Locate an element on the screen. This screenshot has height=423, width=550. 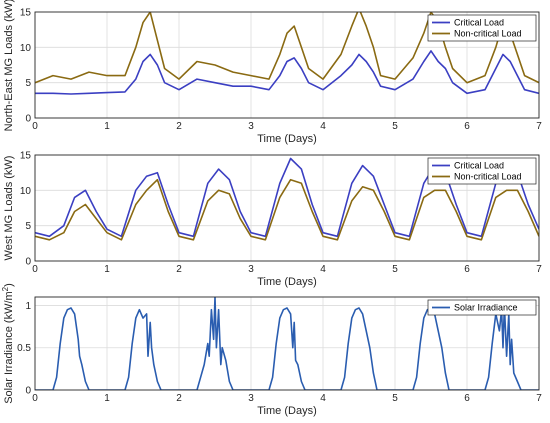
y-tick-label: 1 is located at coordinates (28, 306).